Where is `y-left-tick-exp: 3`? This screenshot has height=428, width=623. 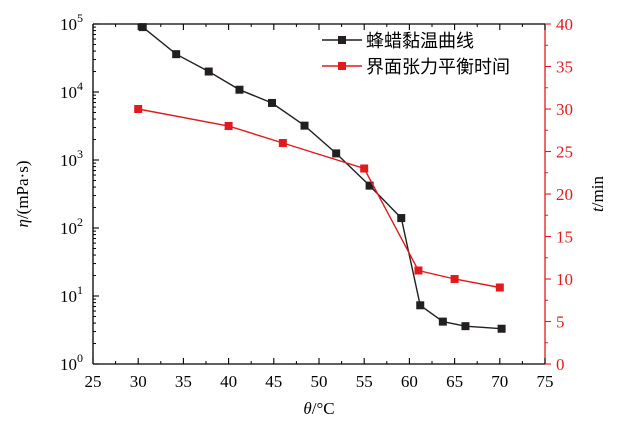
y-left-tick-exp: 3 is located at coordinates (80, 154).